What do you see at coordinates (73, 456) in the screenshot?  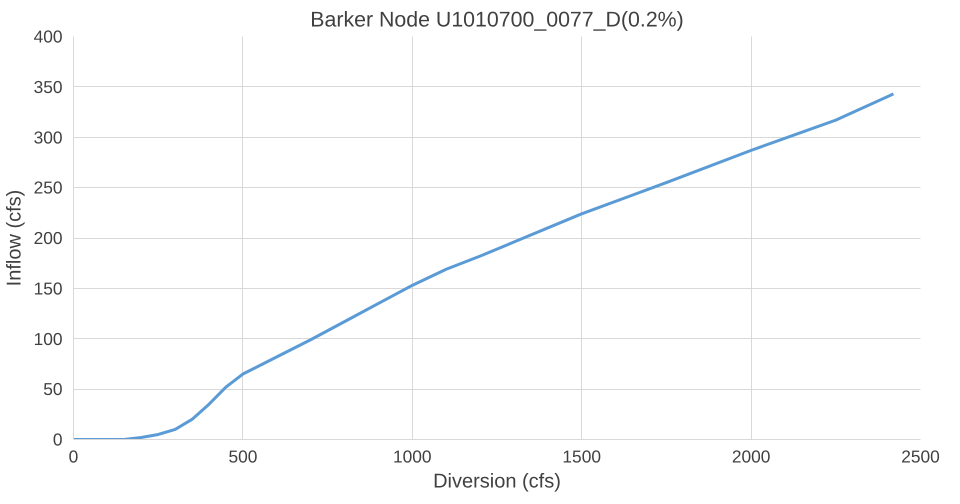 I see `x-tick-label: 0` at bounding box center [73, 456].